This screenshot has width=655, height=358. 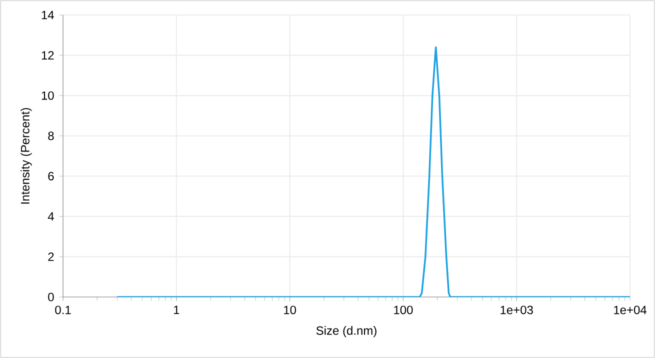 I want to click on y-axis-title: Intensity (Percent), so click(x=26, y=156).